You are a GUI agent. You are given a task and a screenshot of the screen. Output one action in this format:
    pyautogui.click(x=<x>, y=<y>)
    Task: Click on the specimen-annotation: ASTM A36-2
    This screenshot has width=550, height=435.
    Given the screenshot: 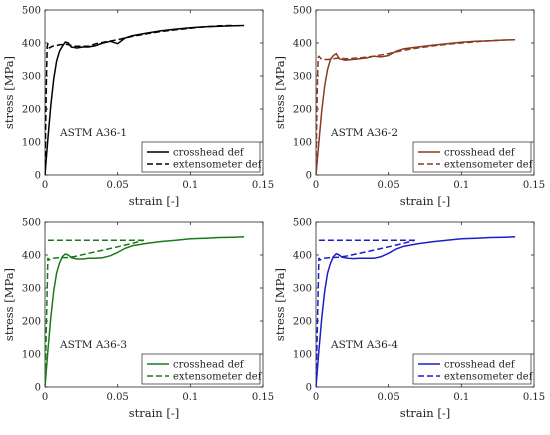 What is the action you would take?
    pyautogui.click(x=364, y=133)
    